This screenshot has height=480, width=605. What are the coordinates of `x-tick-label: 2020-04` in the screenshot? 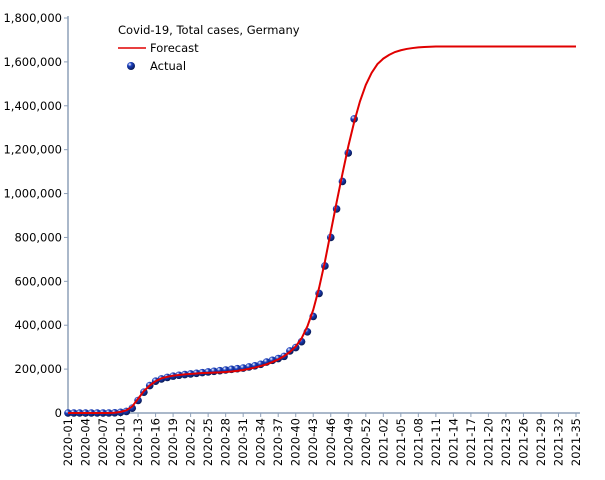 It's located at (86, 442).